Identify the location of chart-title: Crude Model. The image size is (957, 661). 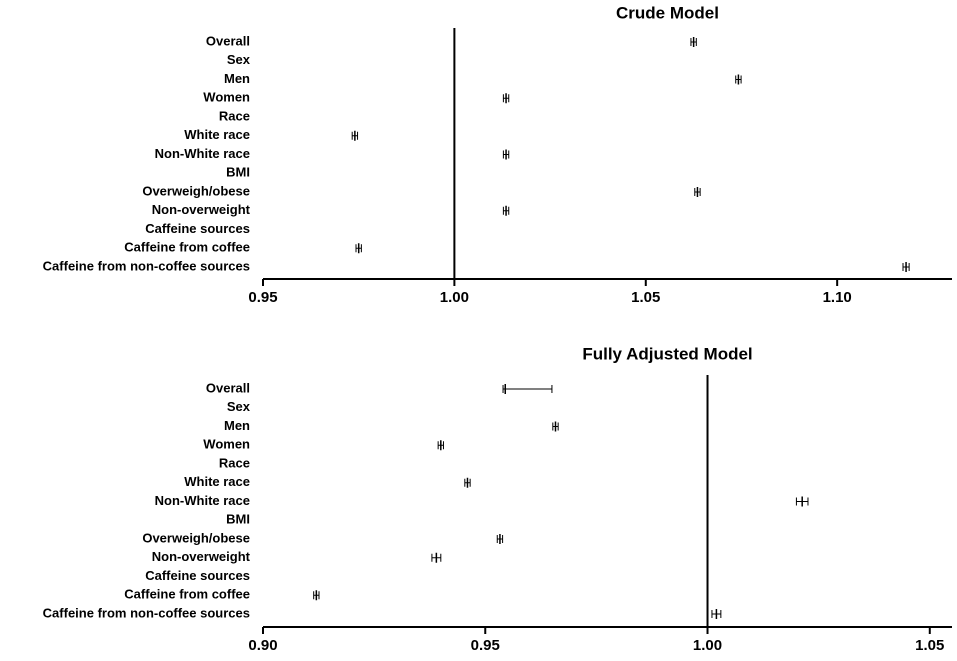
(667, 12).